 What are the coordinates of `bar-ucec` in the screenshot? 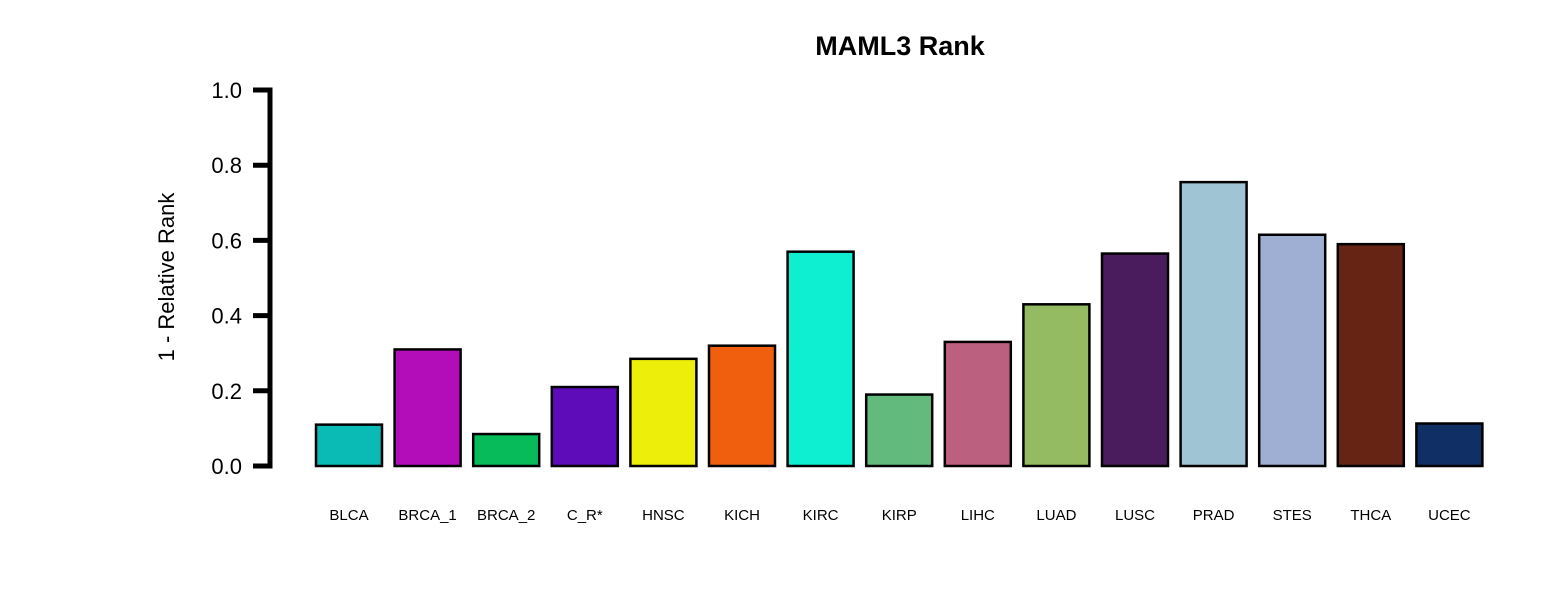 It's located at (1449, 445).